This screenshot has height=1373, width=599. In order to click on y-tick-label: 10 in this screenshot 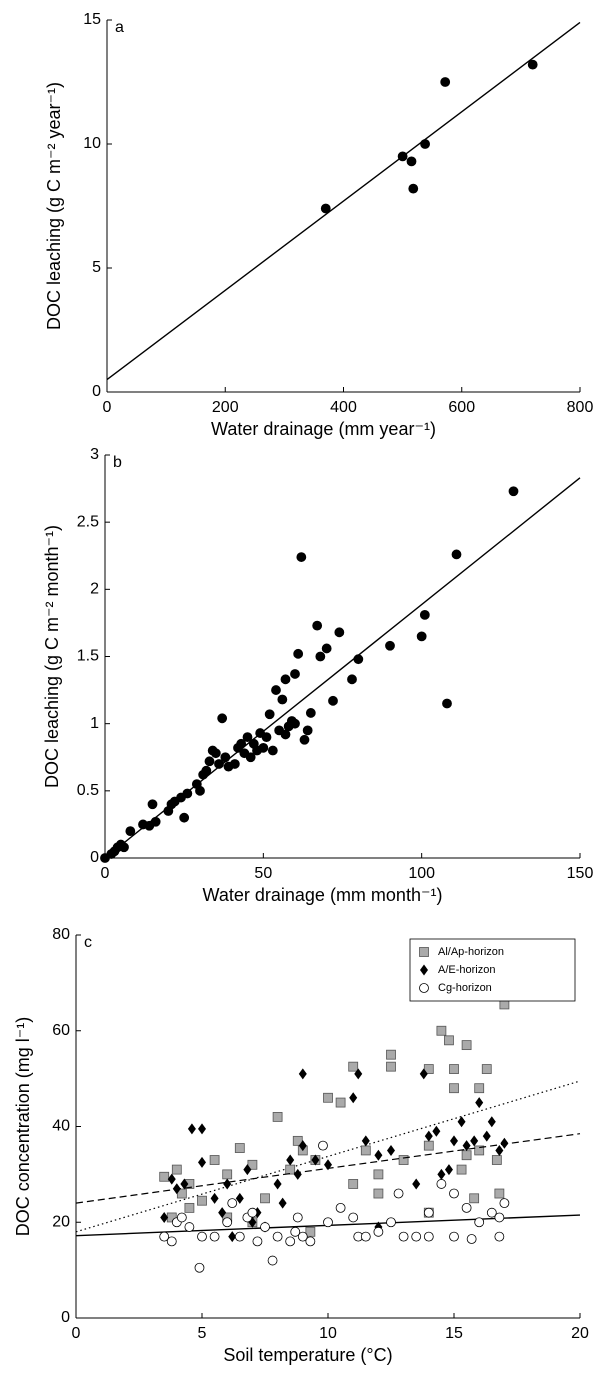, I will do `click(92, 143)`.